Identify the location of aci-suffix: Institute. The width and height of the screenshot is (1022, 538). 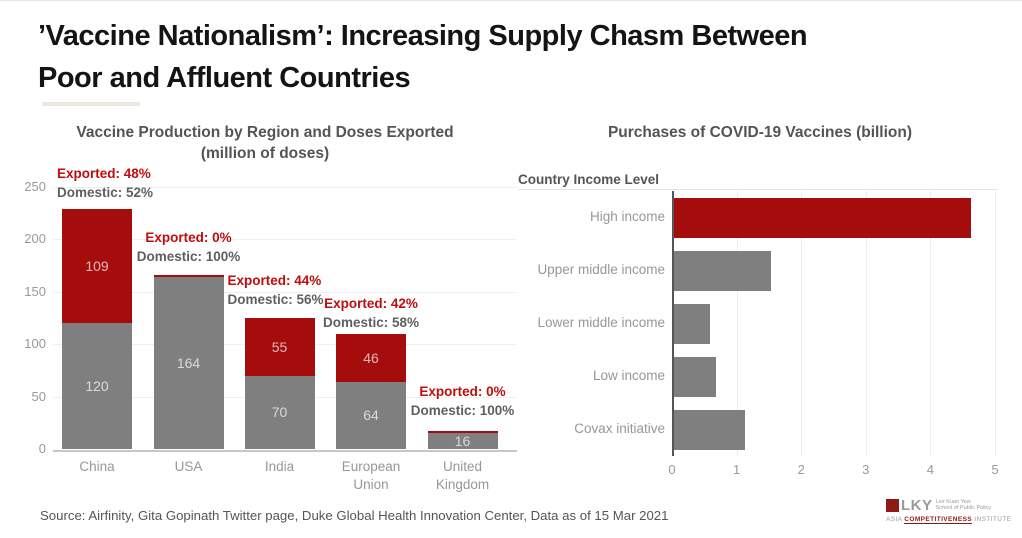
(993, 519).